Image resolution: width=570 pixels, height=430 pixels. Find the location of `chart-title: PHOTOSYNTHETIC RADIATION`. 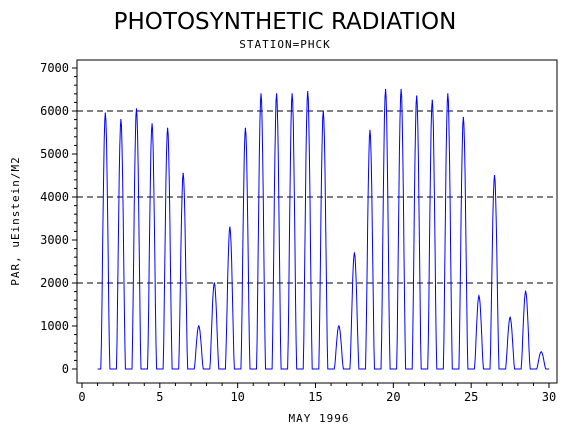

chart-title: PHOTOSYNTHETIC RADIATION is located at coordinates (285, 22).